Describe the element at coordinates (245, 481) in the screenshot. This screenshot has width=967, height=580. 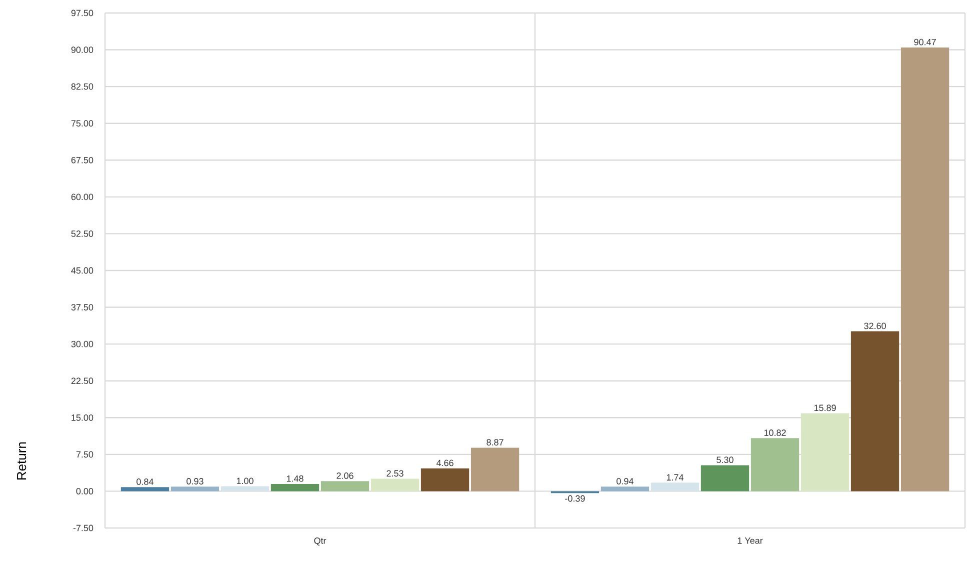
I see `data-label: 1.00` at that location.